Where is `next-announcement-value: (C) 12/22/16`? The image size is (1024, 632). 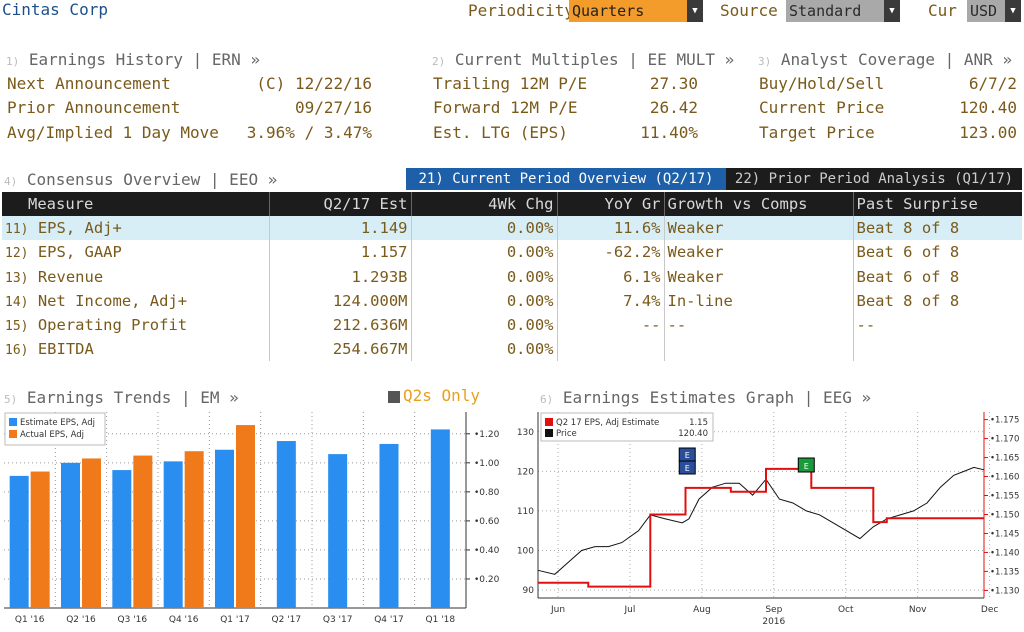
next-announcement-value: (C) 12/22/16 is located at coordinates (314, 83).